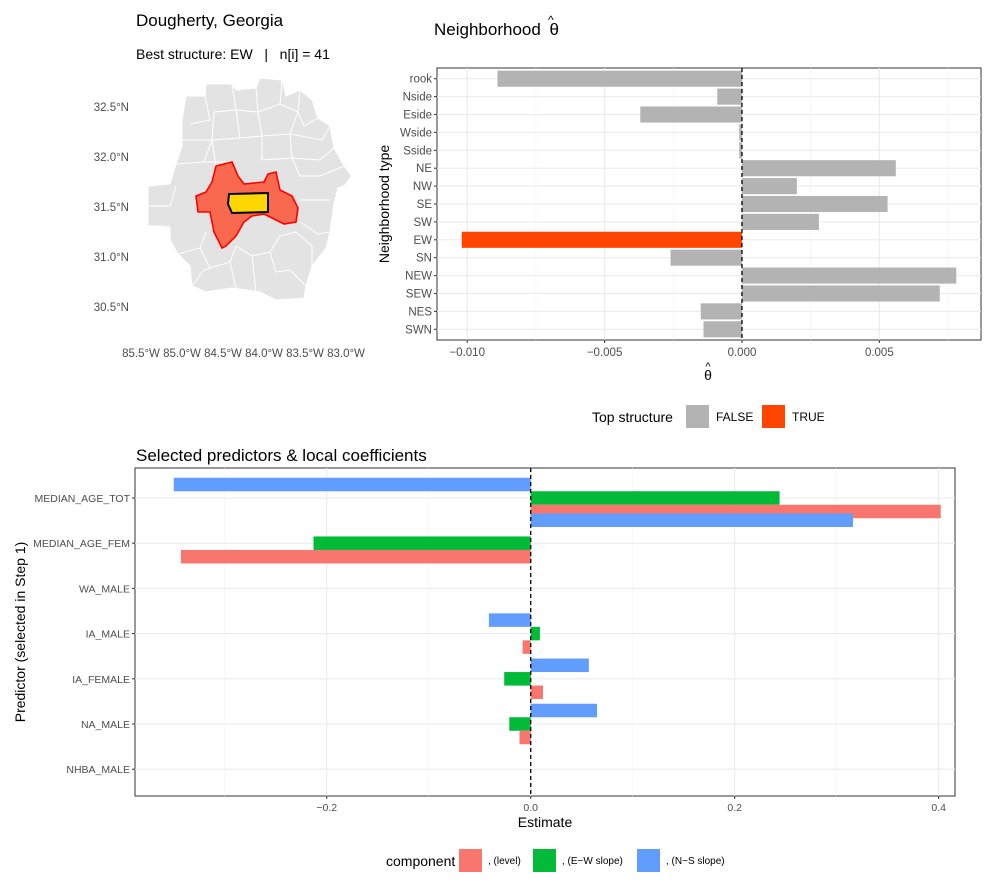  I want to click on coef-category-label: WA_MALE, so click(104, 589).